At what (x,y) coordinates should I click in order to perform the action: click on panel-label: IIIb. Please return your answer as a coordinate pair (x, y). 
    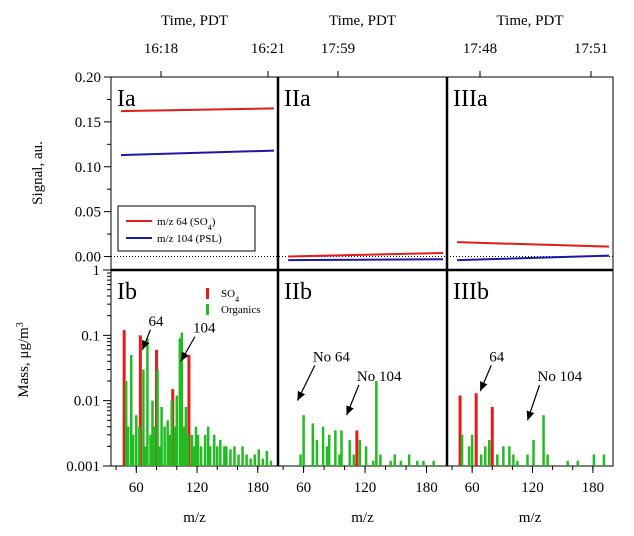
    Looking at the image, I should click on (471, 292).